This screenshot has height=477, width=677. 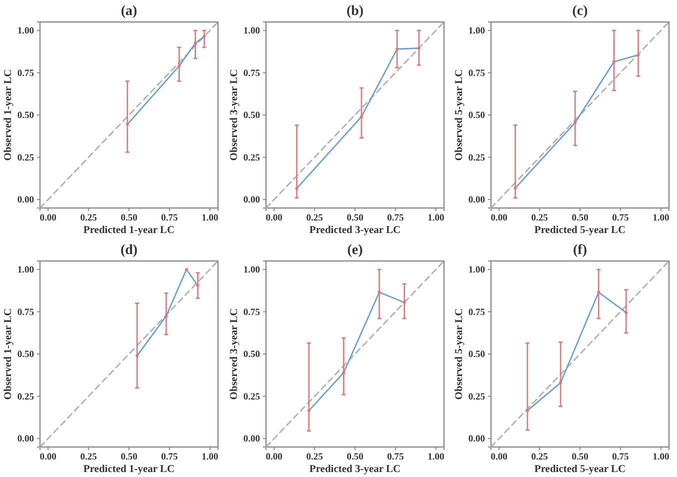 What do you see at coordinates (129, 11) in the screenshot?
I see `chart-title: (a)` at bounding box center [129, 11].